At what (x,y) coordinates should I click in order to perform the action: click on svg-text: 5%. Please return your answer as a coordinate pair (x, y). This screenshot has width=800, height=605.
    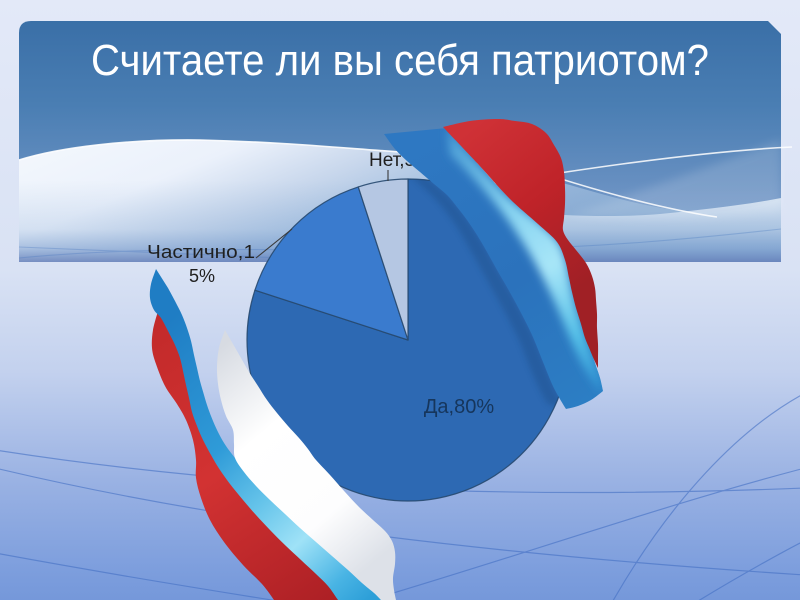
    Looking at the image, I should click on (202, 276).